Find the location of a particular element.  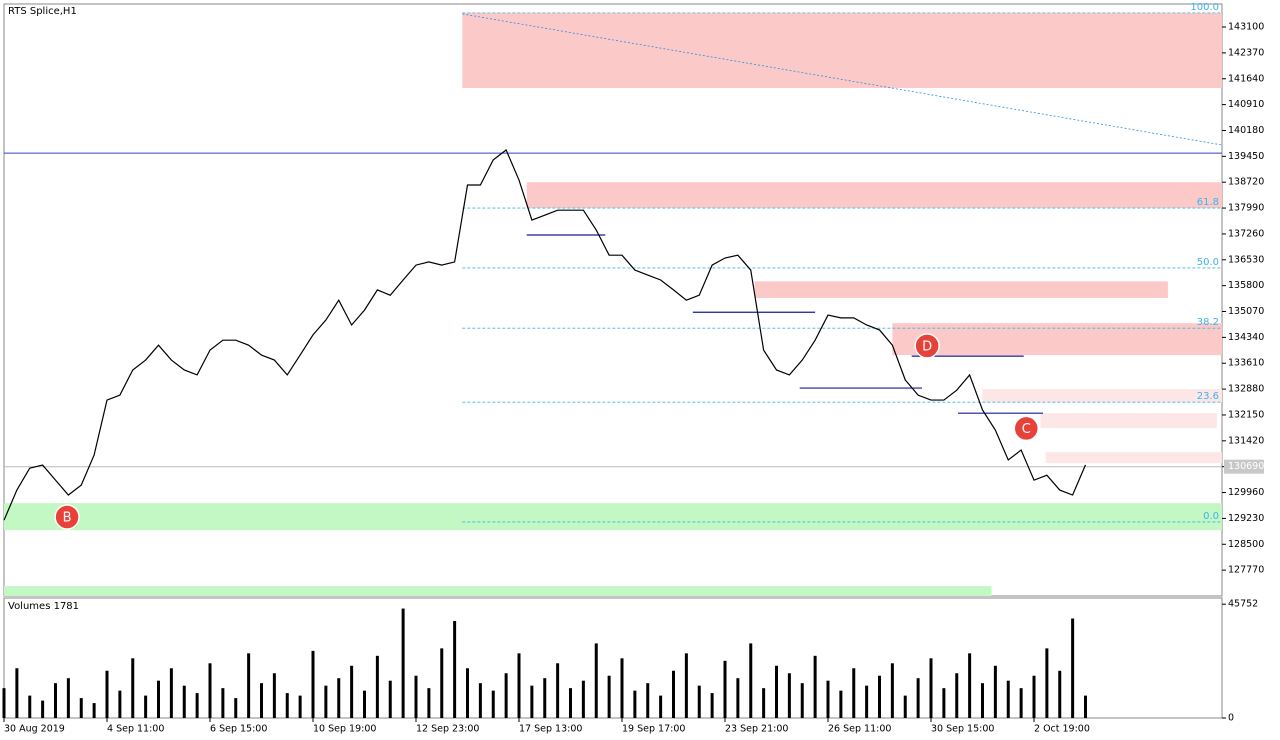

trend-line is located at coordinates (842, 79).